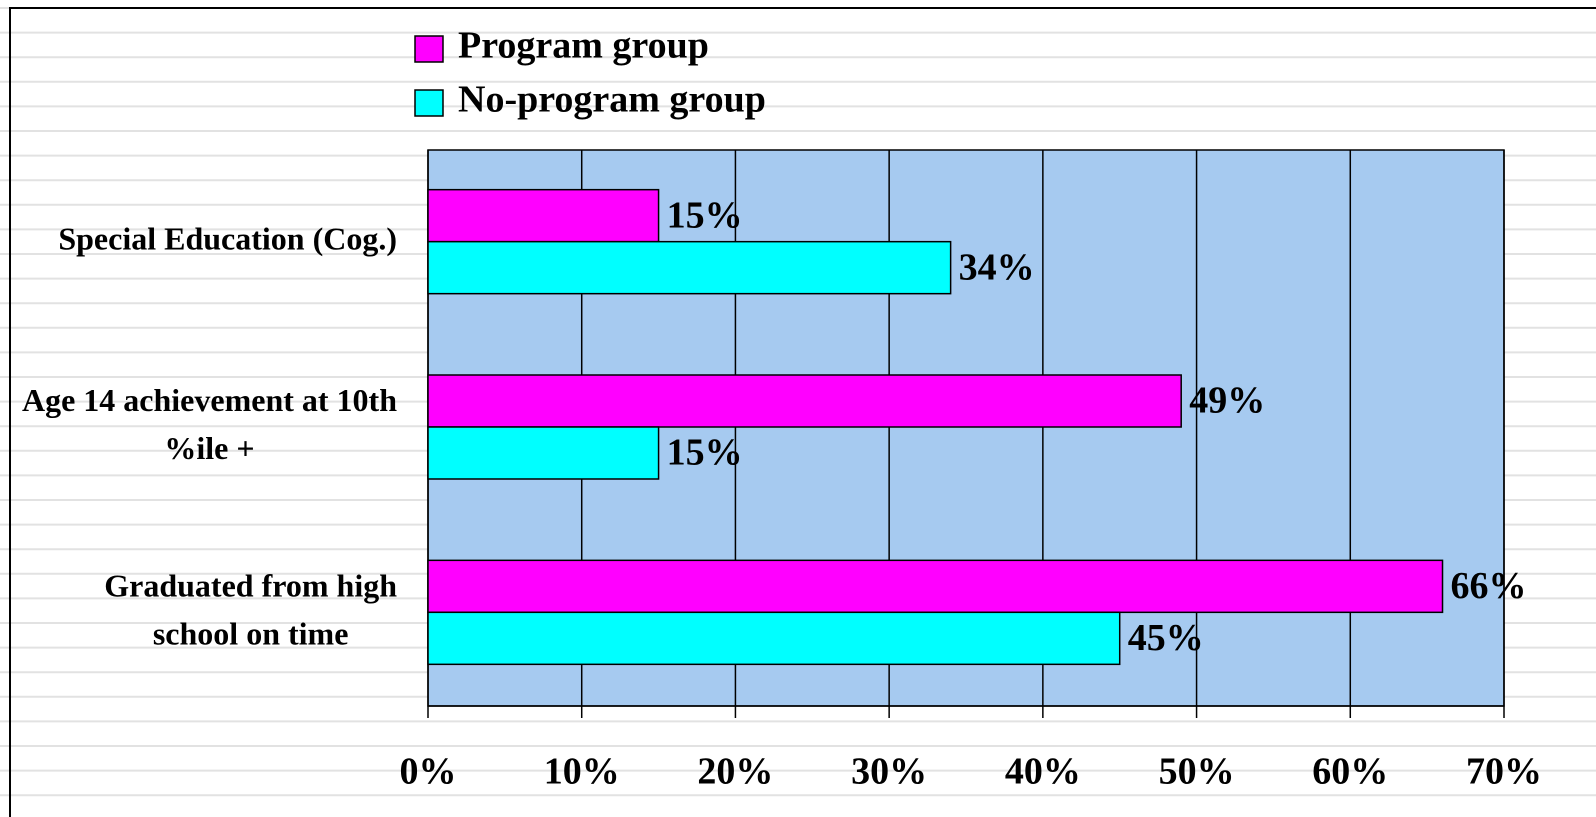 The width and height of the screenshot is (1596, 817). I want to click on x-tick-label: 50%, so click(1197, 772).